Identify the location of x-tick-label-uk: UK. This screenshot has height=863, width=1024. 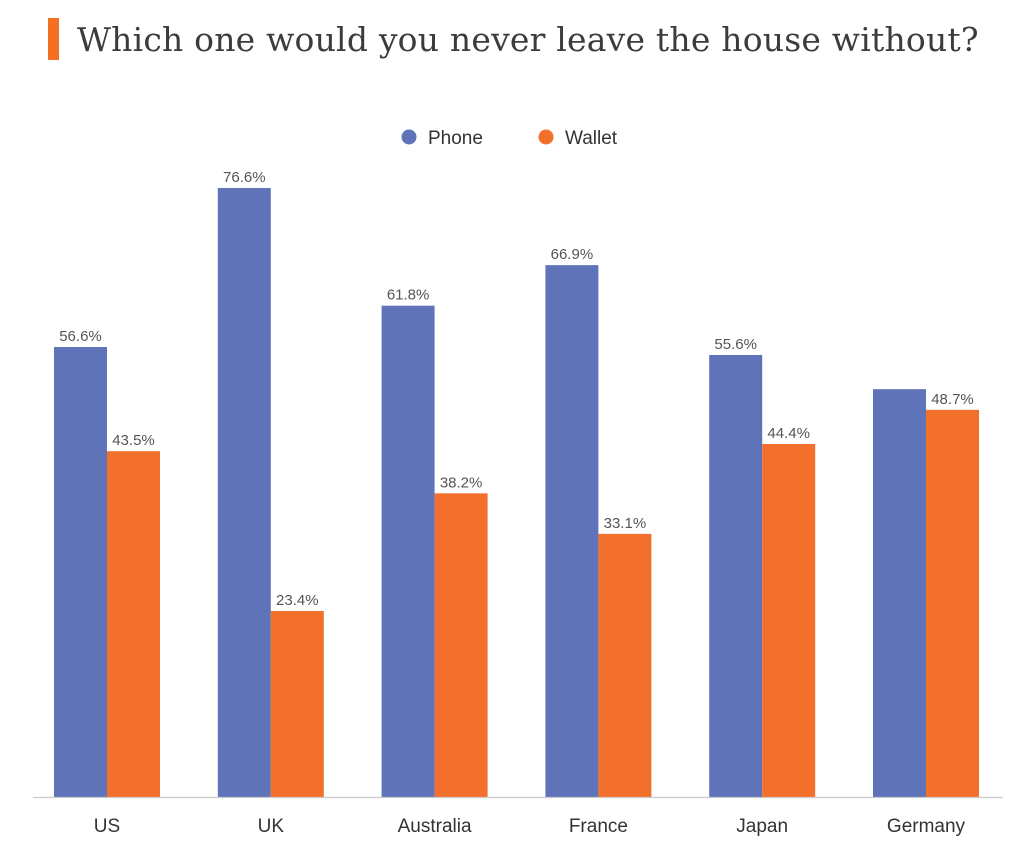
(271, 826).